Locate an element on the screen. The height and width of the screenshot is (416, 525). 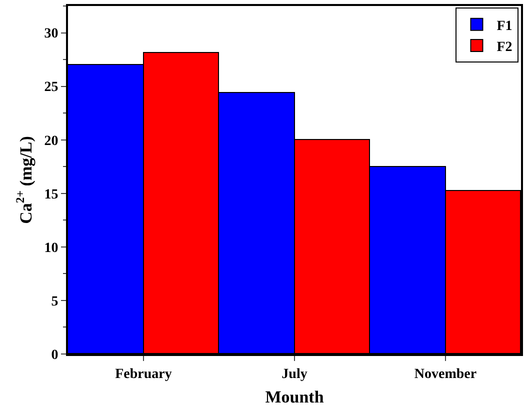
x-tick-label: July is located at coordinates (295, 374).